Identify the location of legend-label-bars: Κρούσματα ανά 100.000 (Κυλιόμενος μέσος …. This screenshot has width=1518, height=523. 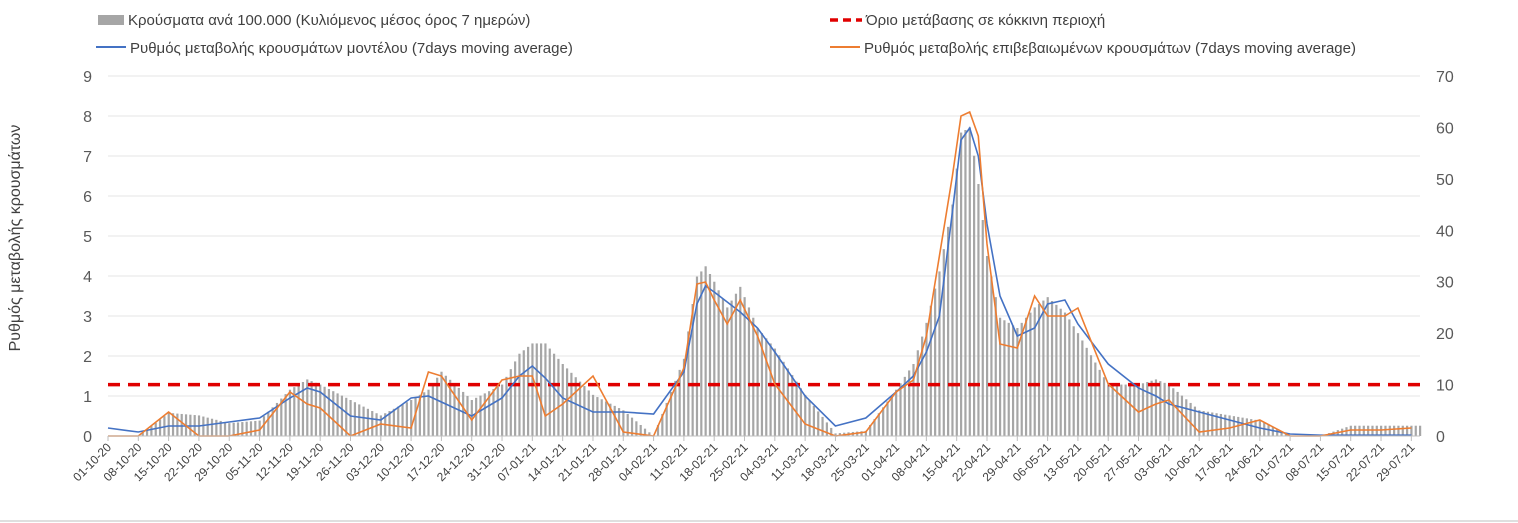
(329, 20).